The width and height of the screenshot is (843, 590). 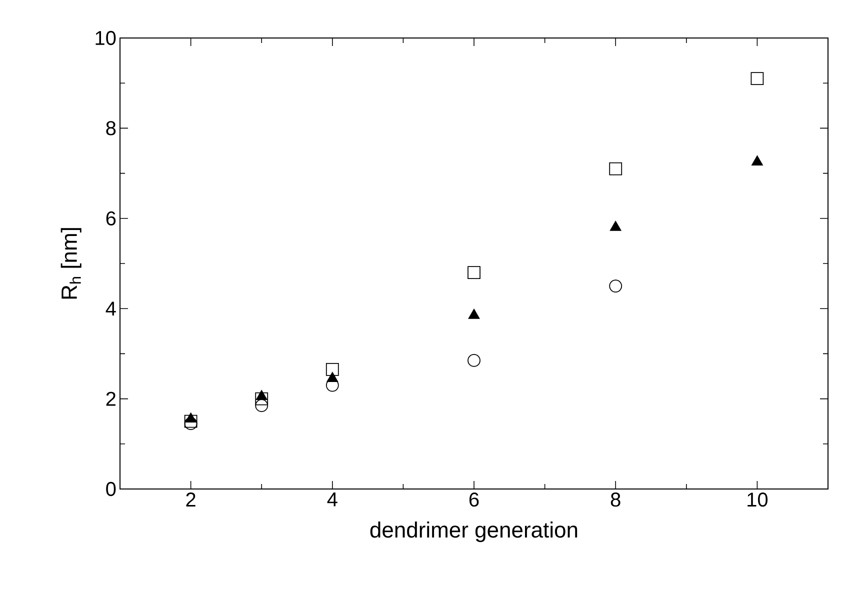 I want to click on x-tick-label: 6, so click(x=474, y=499).